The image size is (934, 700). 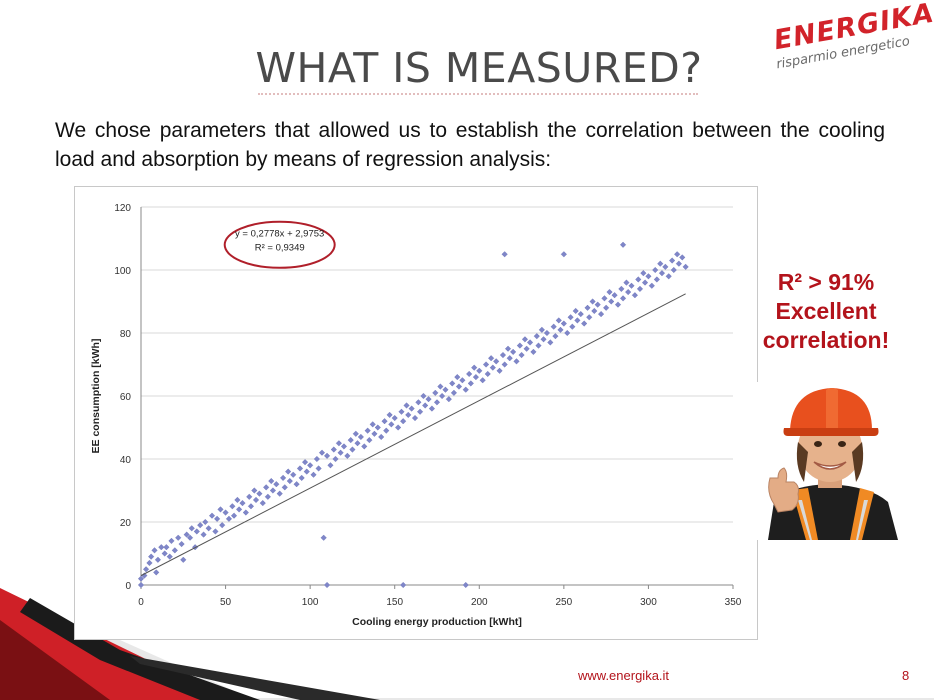 I want to click on y-tick-label: 120, so click(x=122, y=208).